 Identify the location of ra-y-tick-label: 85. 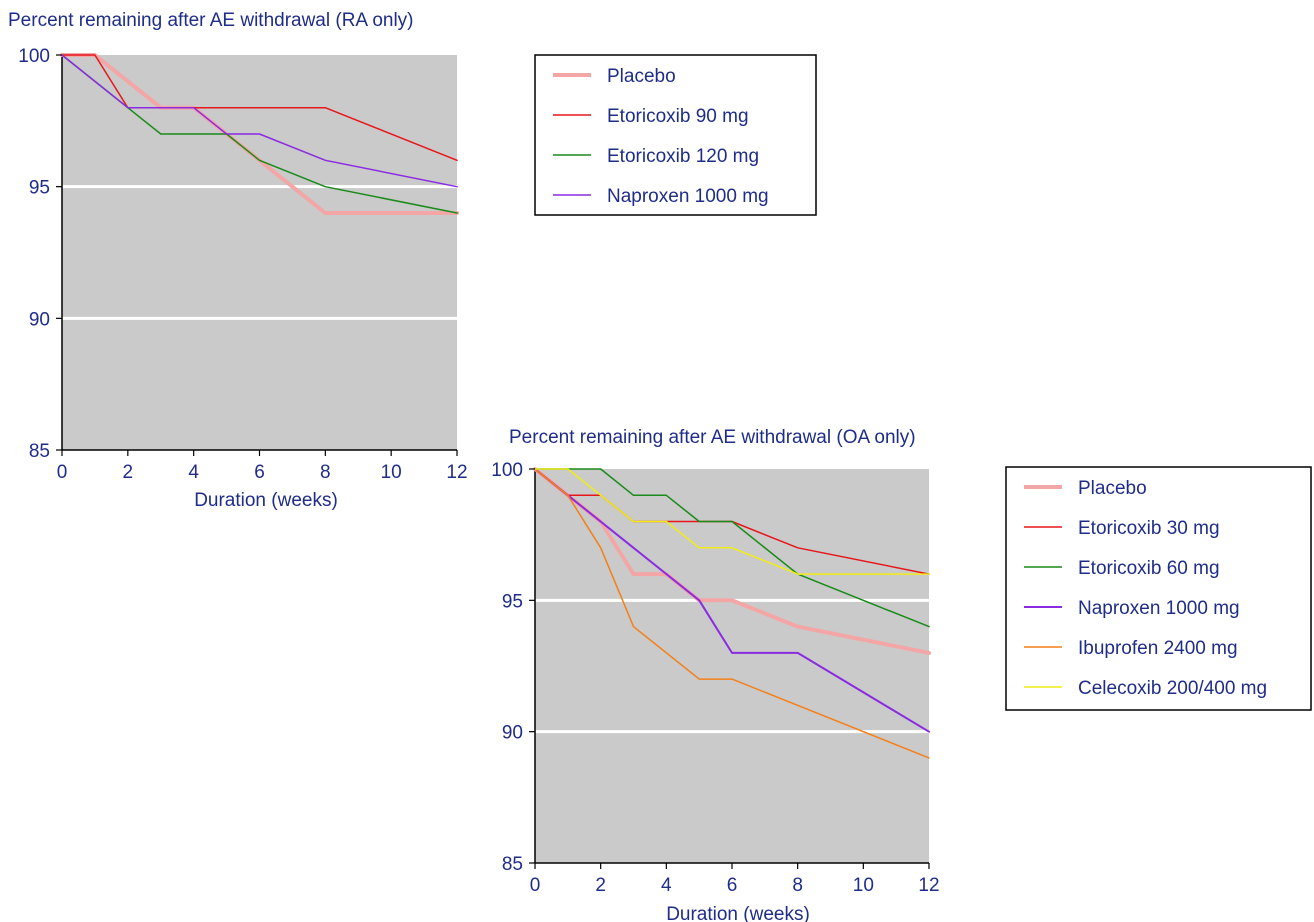
(39, 451).